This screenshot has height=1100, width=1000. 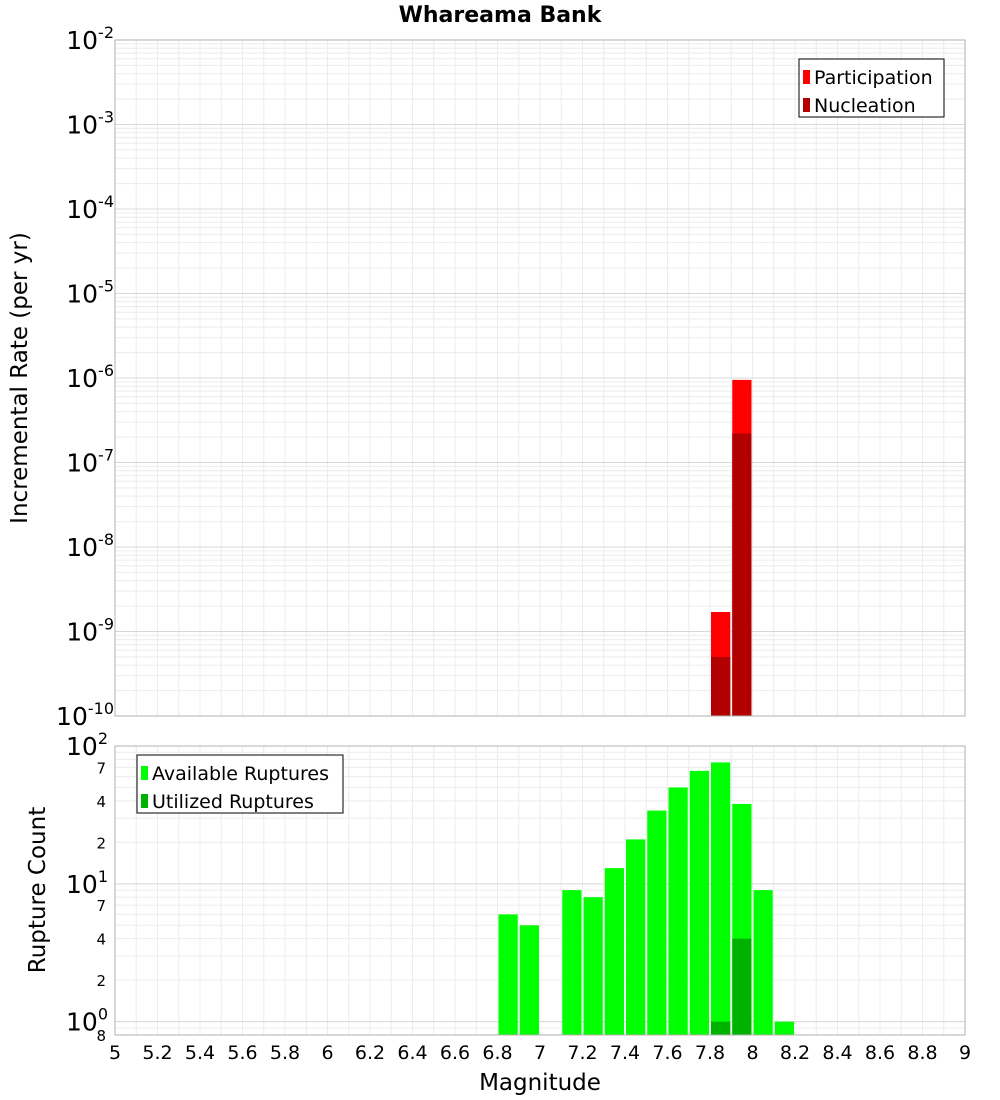 I want to click on bottom-legend: Available Ruptures Utilized Ruptures, so click(x=240, y=784).